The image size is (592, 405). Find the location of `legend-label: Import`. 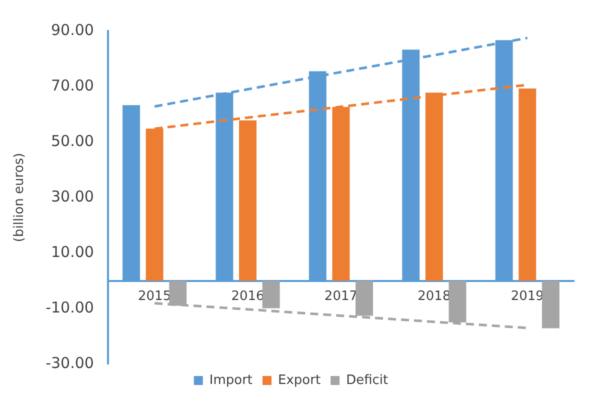

legend-label: Import is located at coordinates (231, 380).